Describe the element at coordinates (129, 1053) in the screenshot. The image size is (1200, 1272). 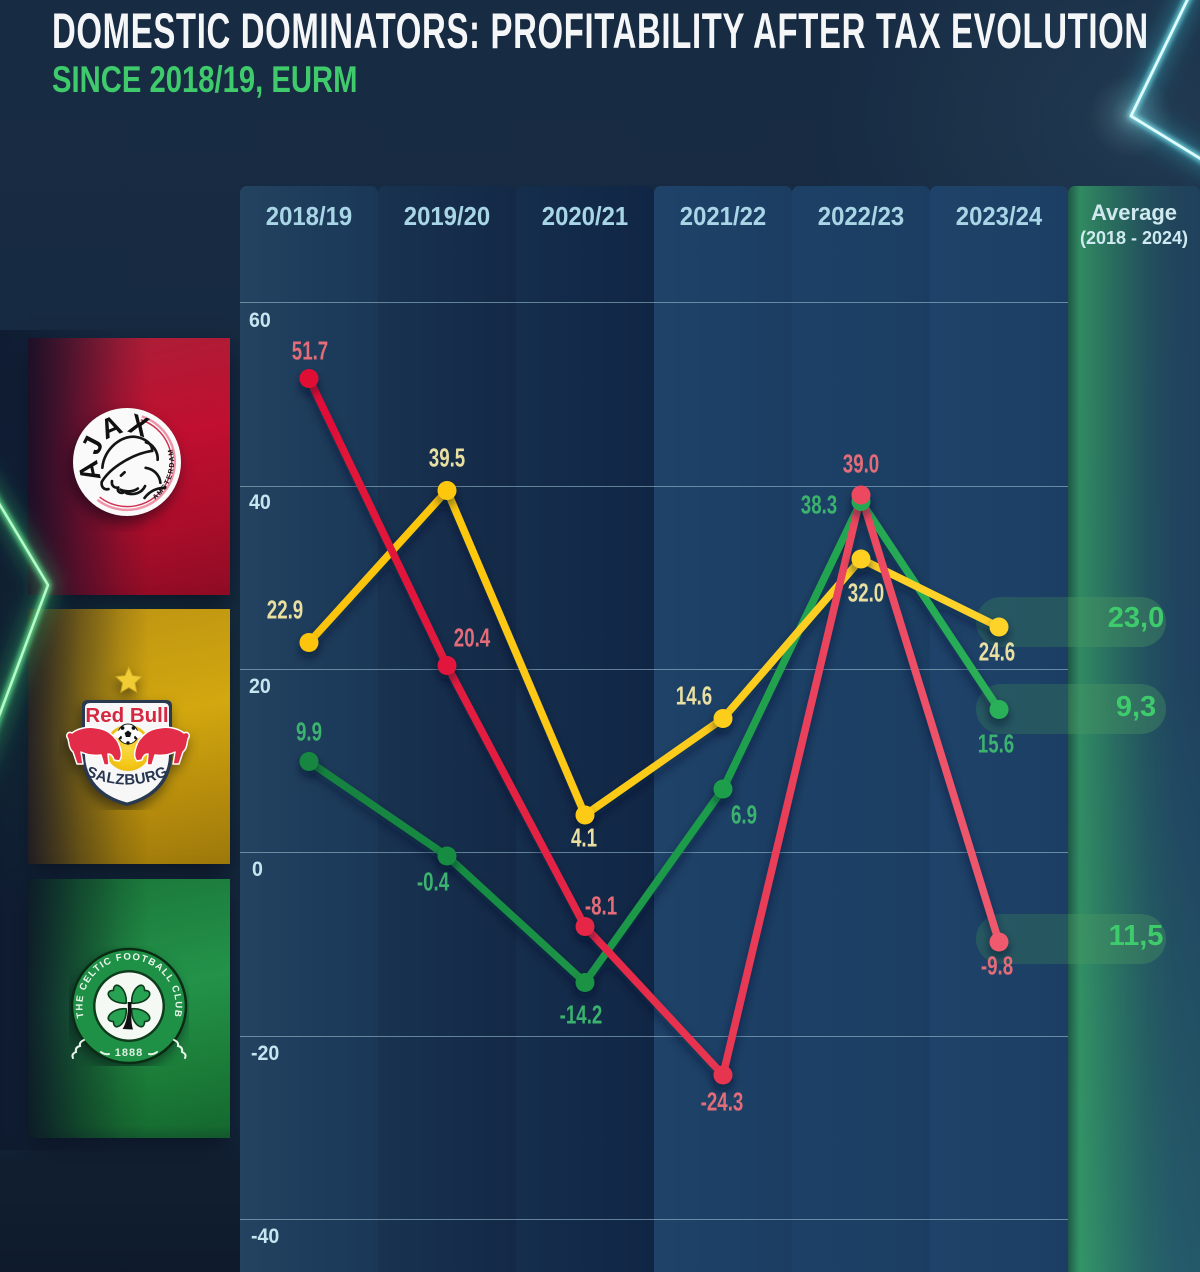
I see `svg-text: 1888` at that location.